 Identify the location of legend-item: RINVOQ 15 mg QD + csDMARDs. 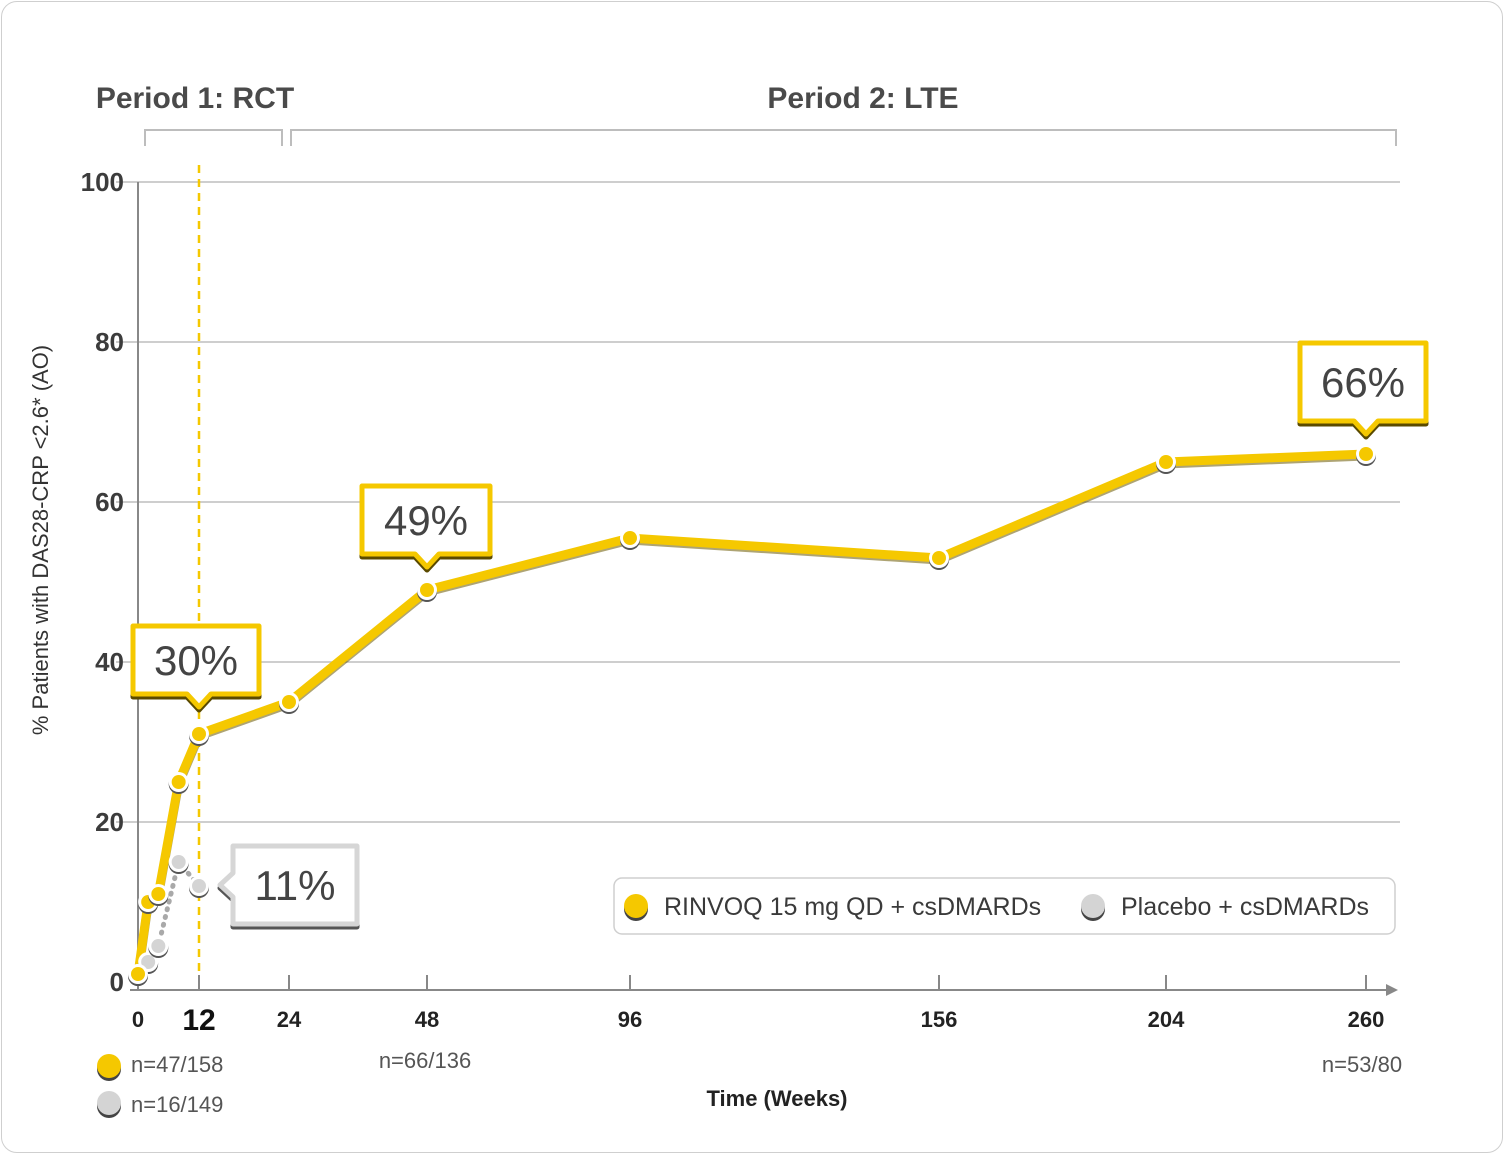
(832, 907).